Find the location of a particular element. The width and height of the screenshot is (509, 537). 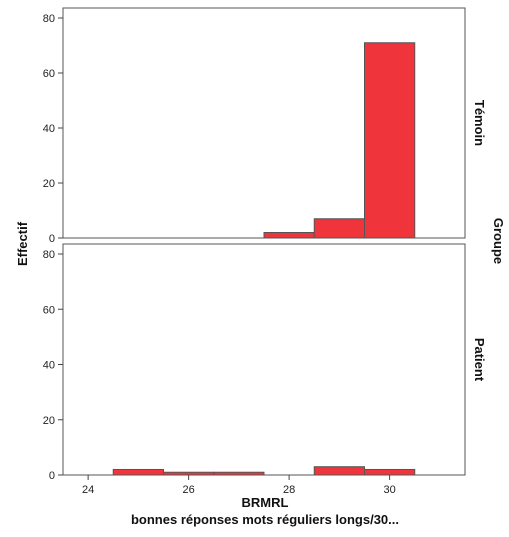

x-tick-label: 24 is located at coordinates (88, 490).